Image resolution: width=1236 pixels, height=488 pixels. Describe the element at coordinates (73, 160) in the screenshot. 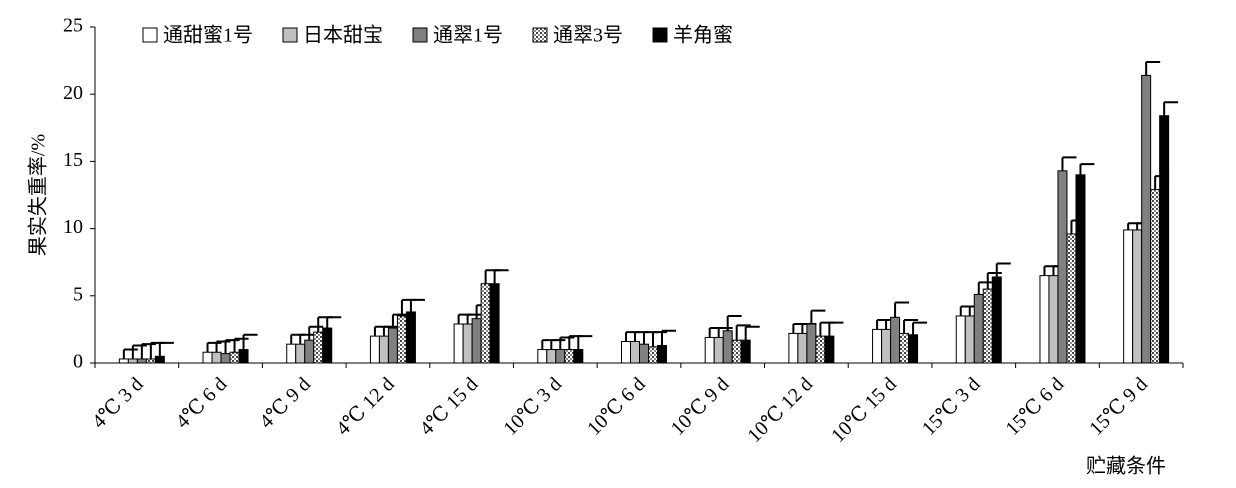

I see `y-tick-label: 15` at that location.